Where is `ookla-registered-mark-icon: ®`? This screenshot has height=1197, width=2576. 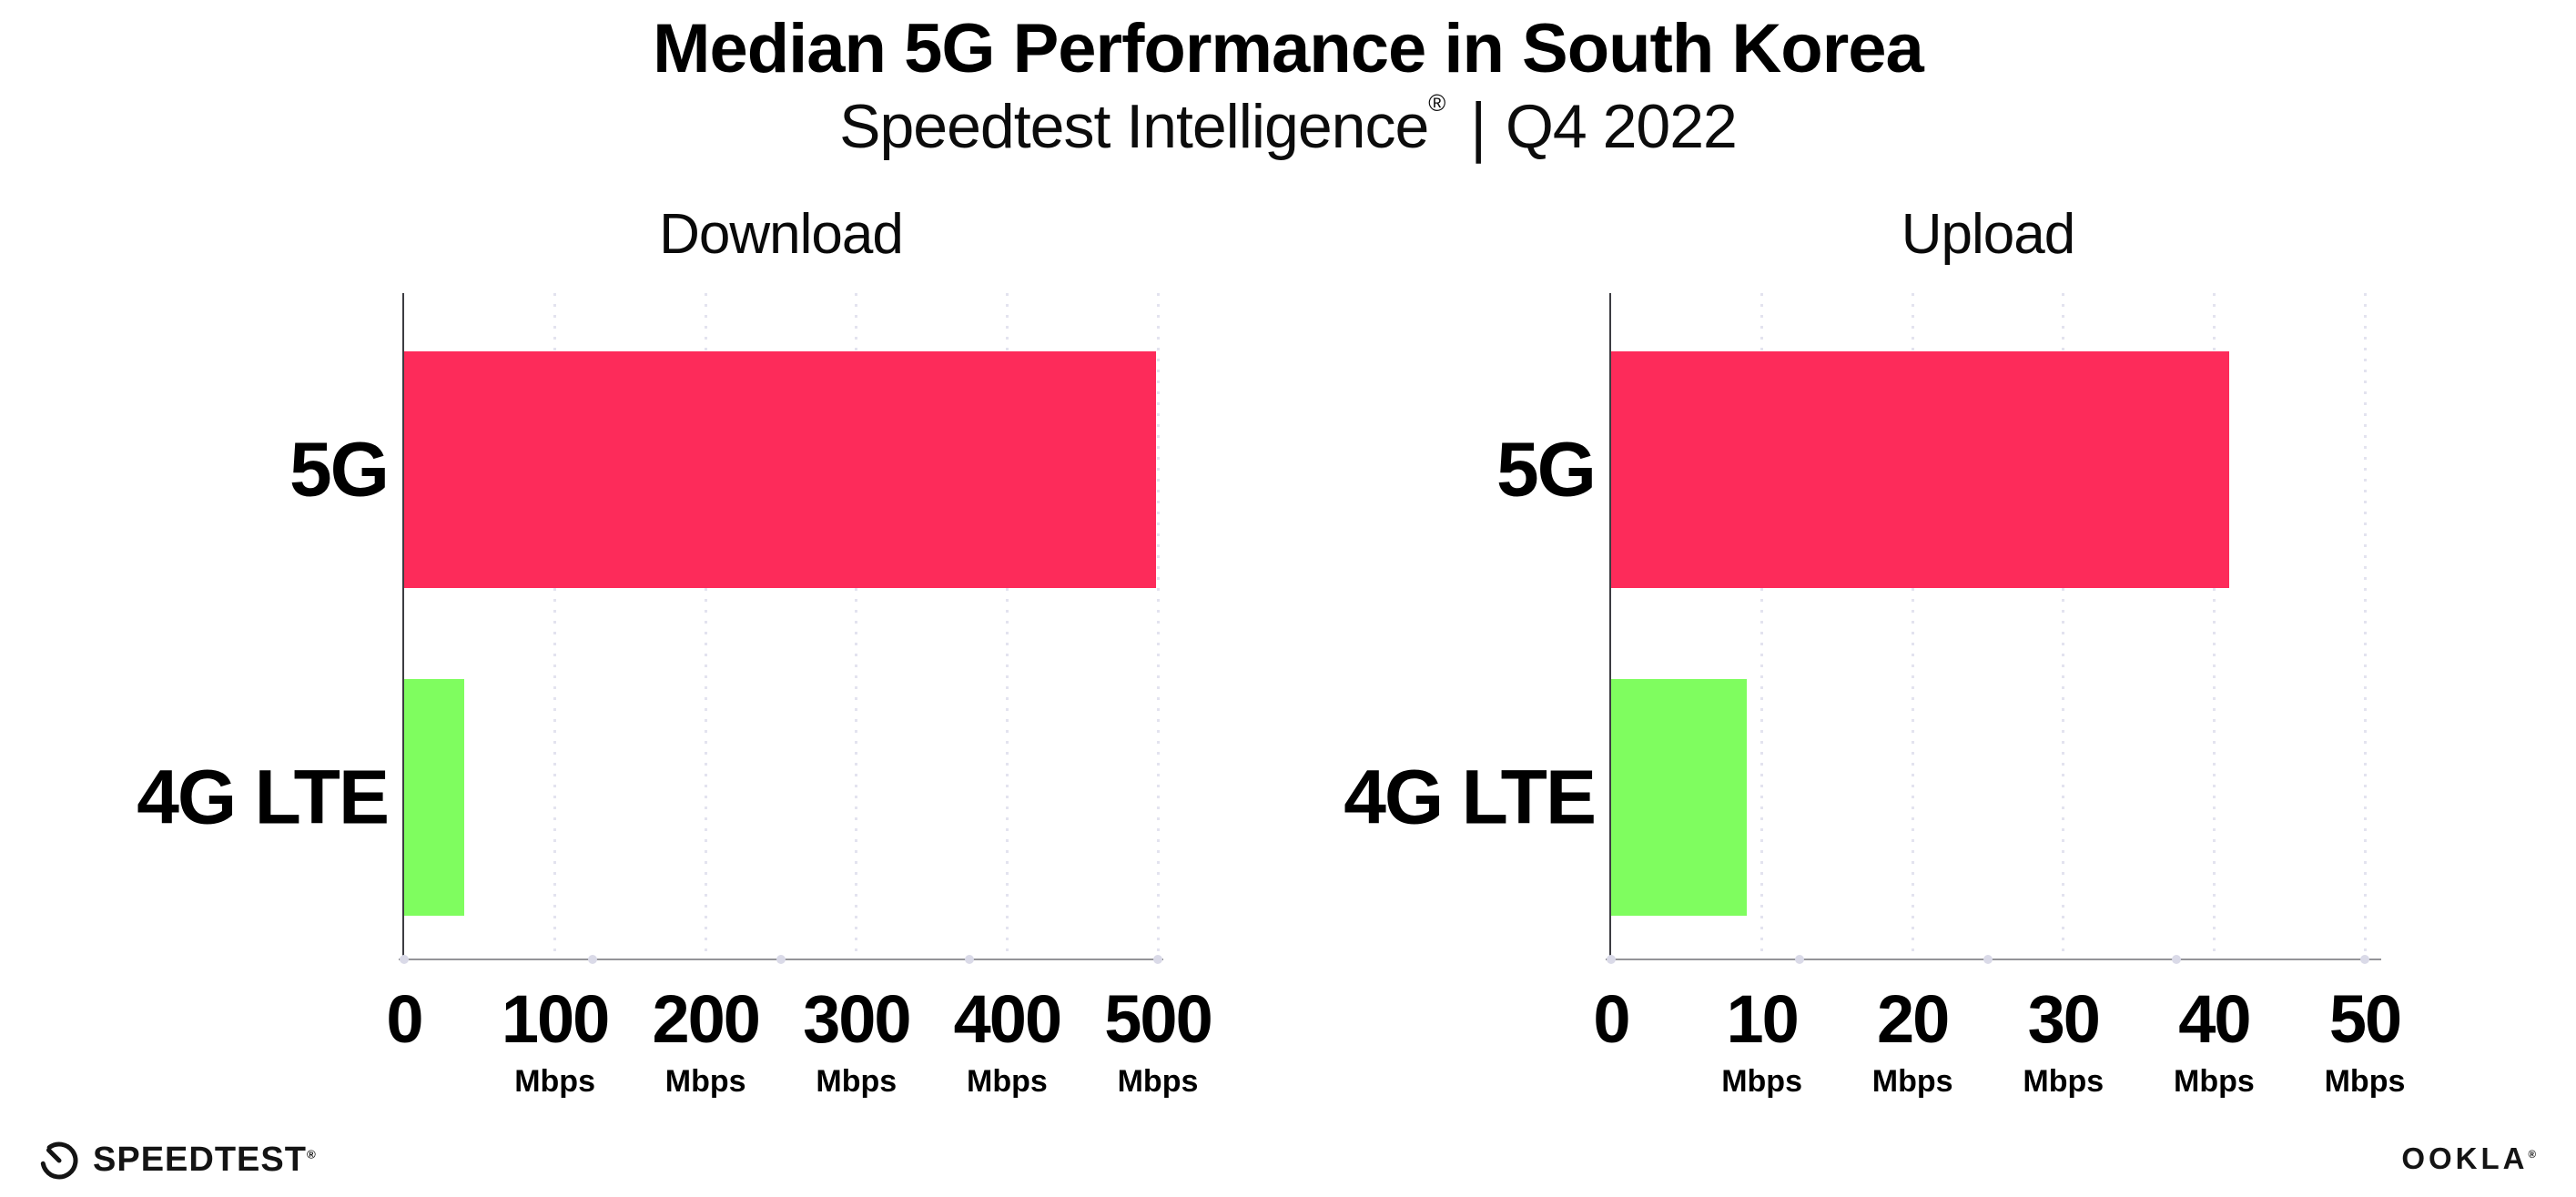
ookla-registered-mark-icon: ® is located at coordinates (2532, 1156).